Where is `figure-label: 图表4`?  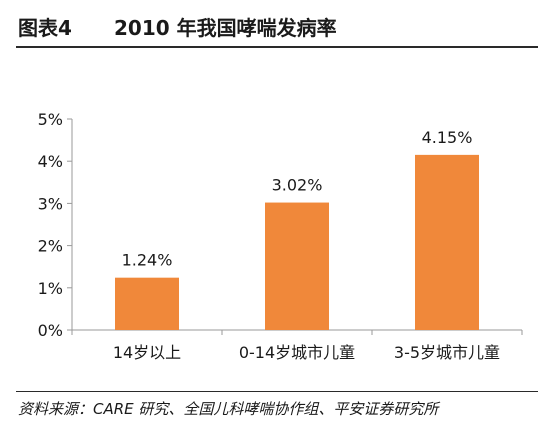
figure-label: 图表4 is located at coordinates (45, 28).